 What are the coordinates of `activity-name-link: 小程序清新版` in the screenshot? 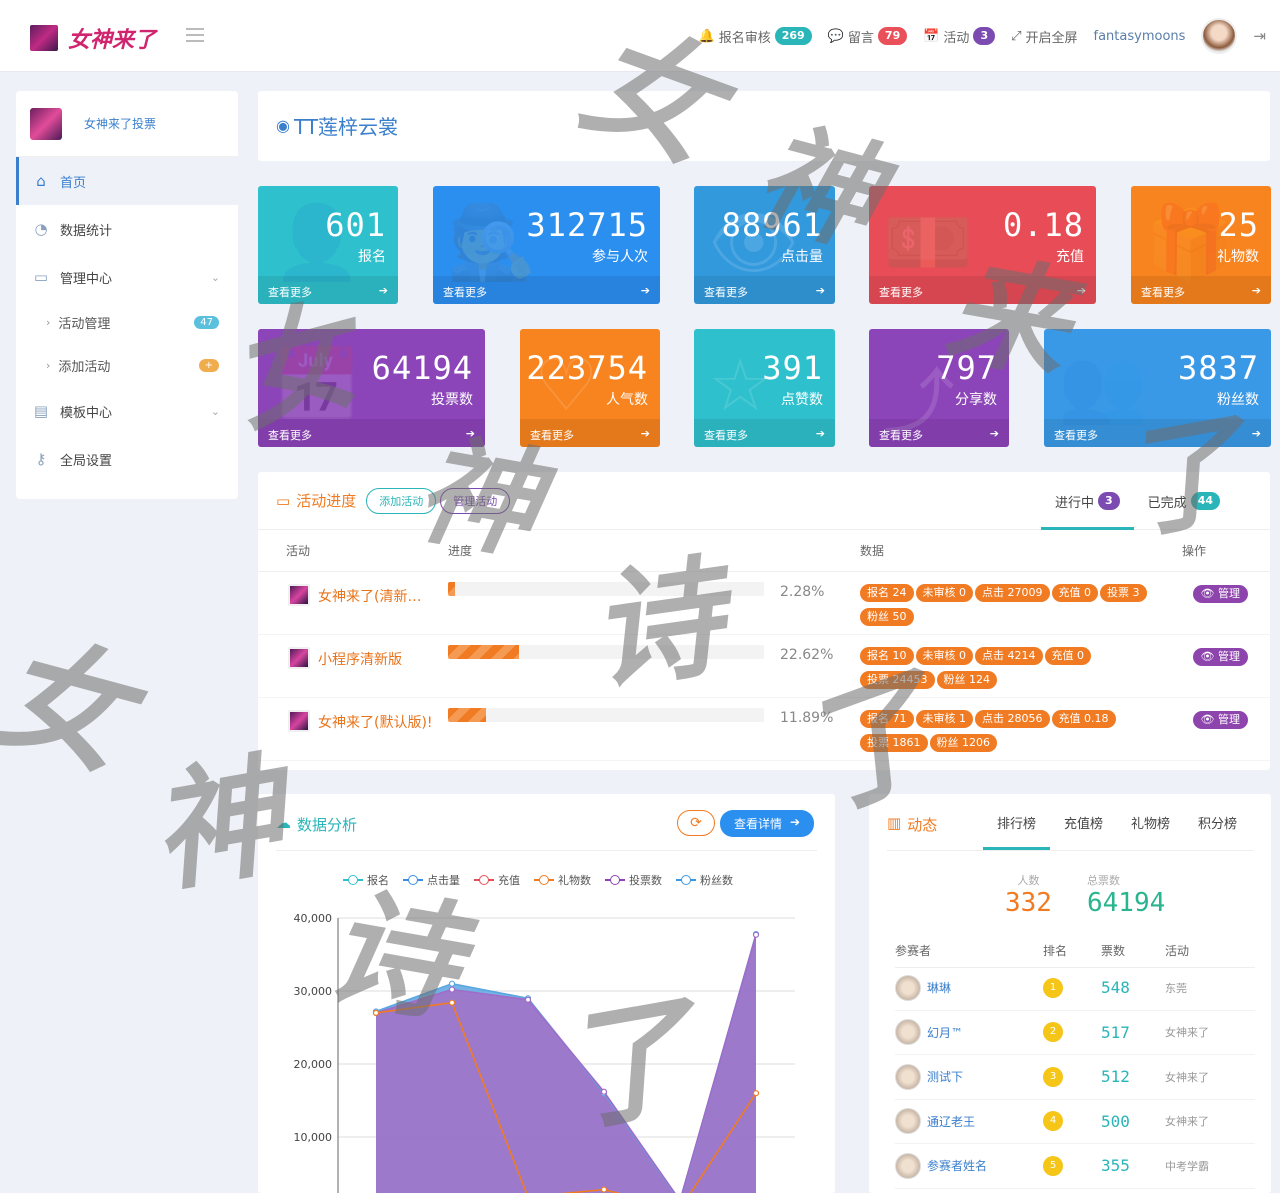 It's located at (360, 660).